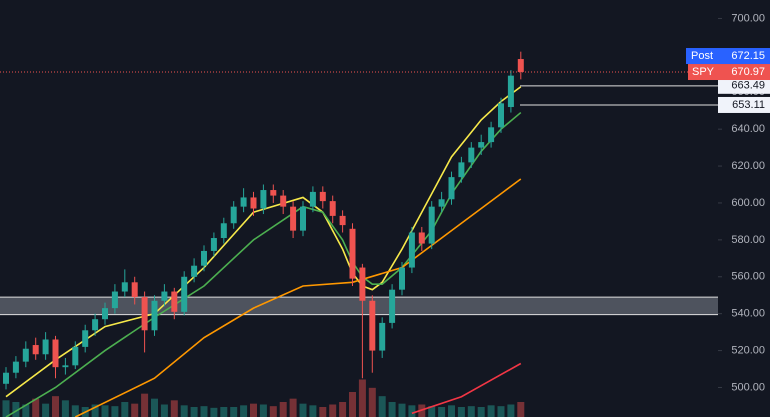 Image resolution: width=770 pixels, height=417 pixels. I want to click on y-tick-label: 520.00, so click(748, 350).